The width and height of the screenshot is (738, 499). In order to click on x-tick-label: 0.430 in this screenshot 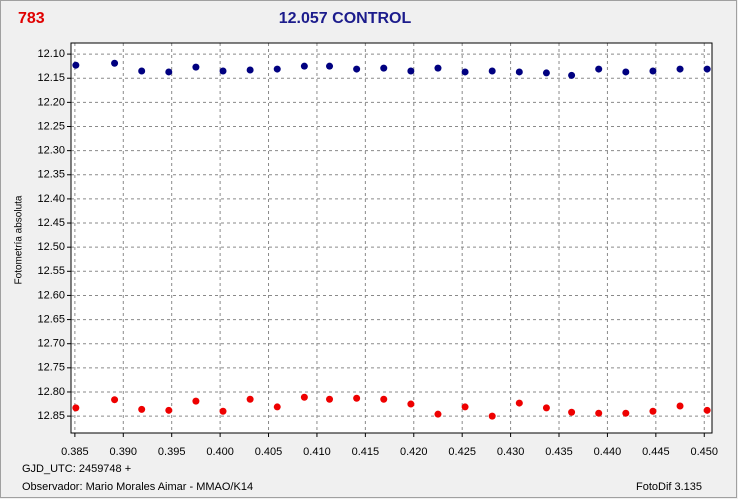, I will do `click(511, 452)`.